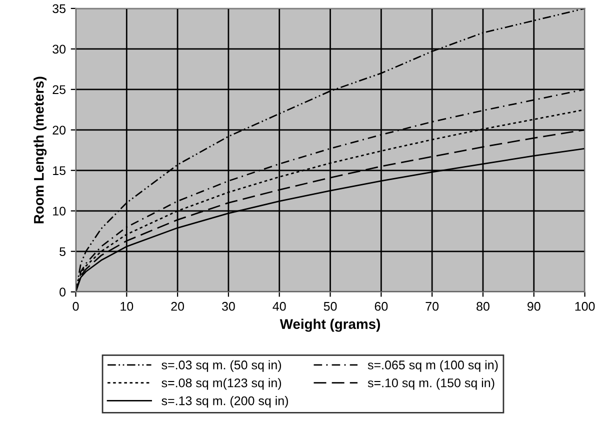 Image resolution: width=606 pixels, height=423 pixels. What do you see at coordinates (381, 306) in the screenshot?
I see `x-tick-label: 60` at bounding box center [381, 306].